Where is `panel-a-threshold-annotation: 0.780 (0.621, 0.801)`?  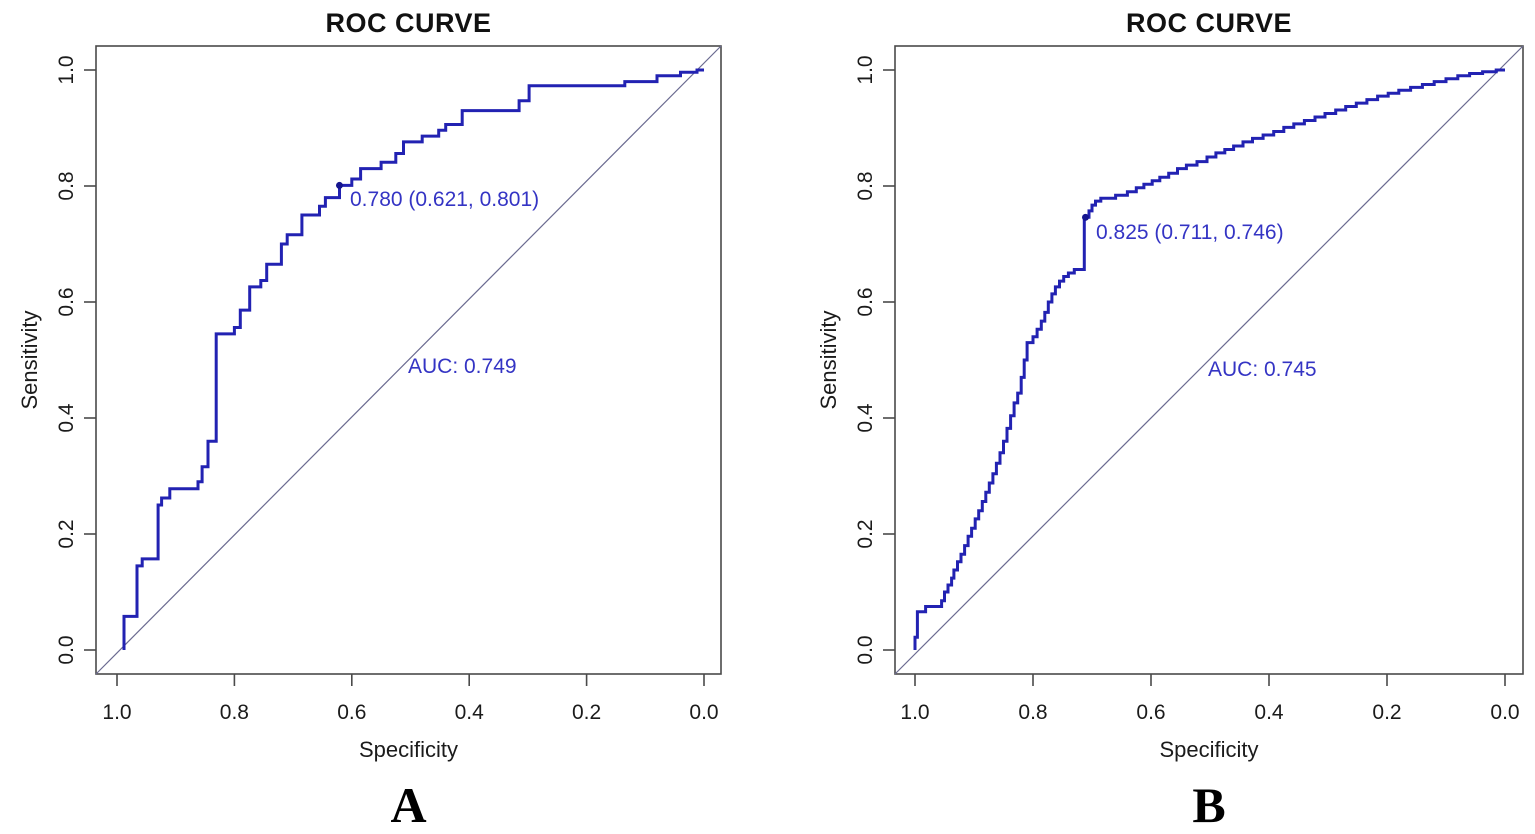 panel-a-threshold-annotation: 0.780 (0.621, 0.801) is located at coordinates (445, 199).